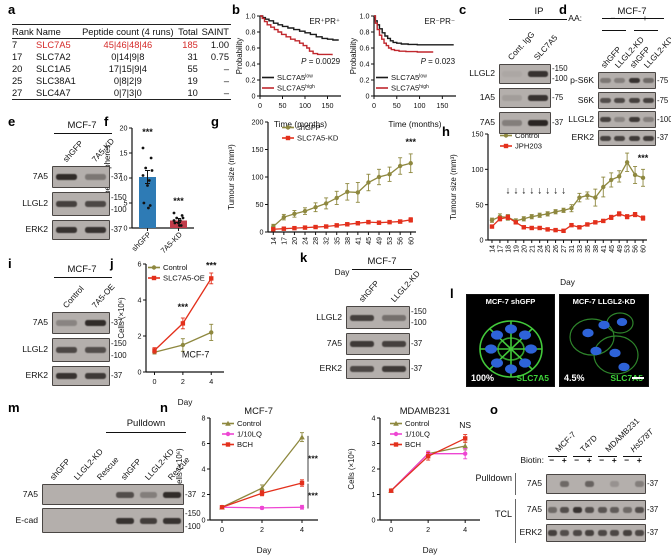 The width and height of the screenshot is (671, 559). What do you see at coordinates (428, 464) in the screenshot?
I see `series-line-BCH` at bounding box center [428, 464].